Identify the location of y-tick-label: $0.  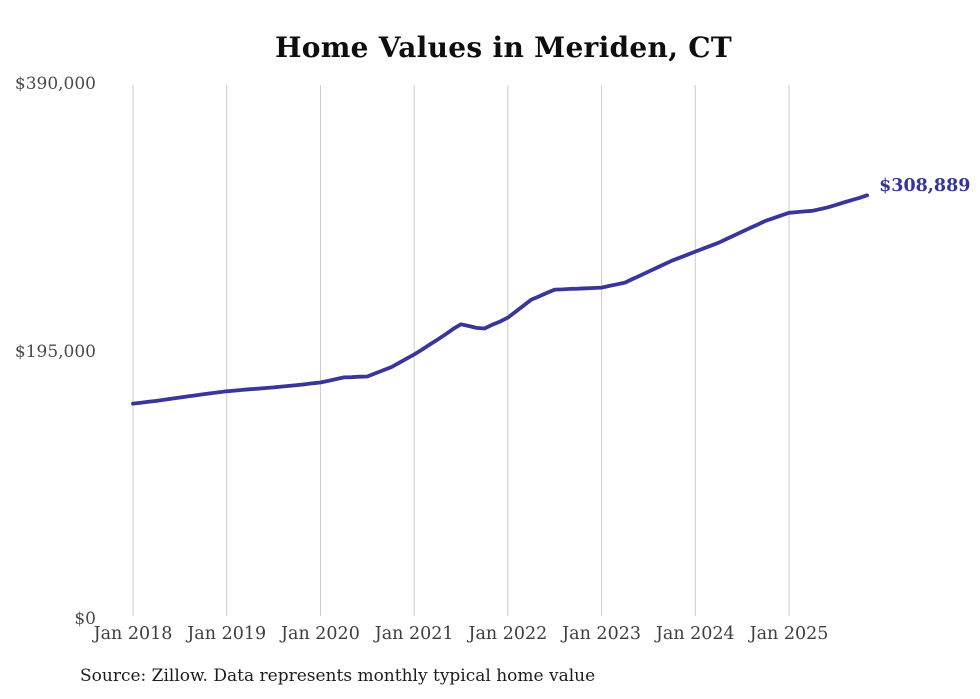
(85, 619).